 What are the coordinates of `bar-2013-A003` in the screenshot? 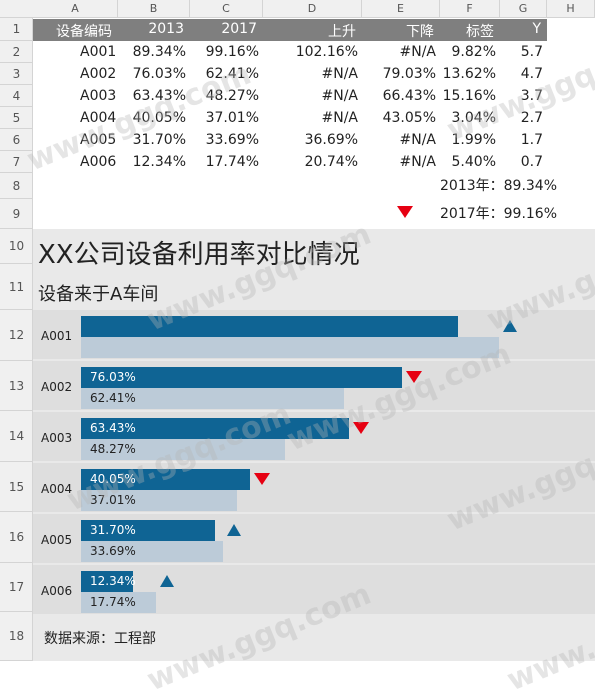 It's located at (215, 428).